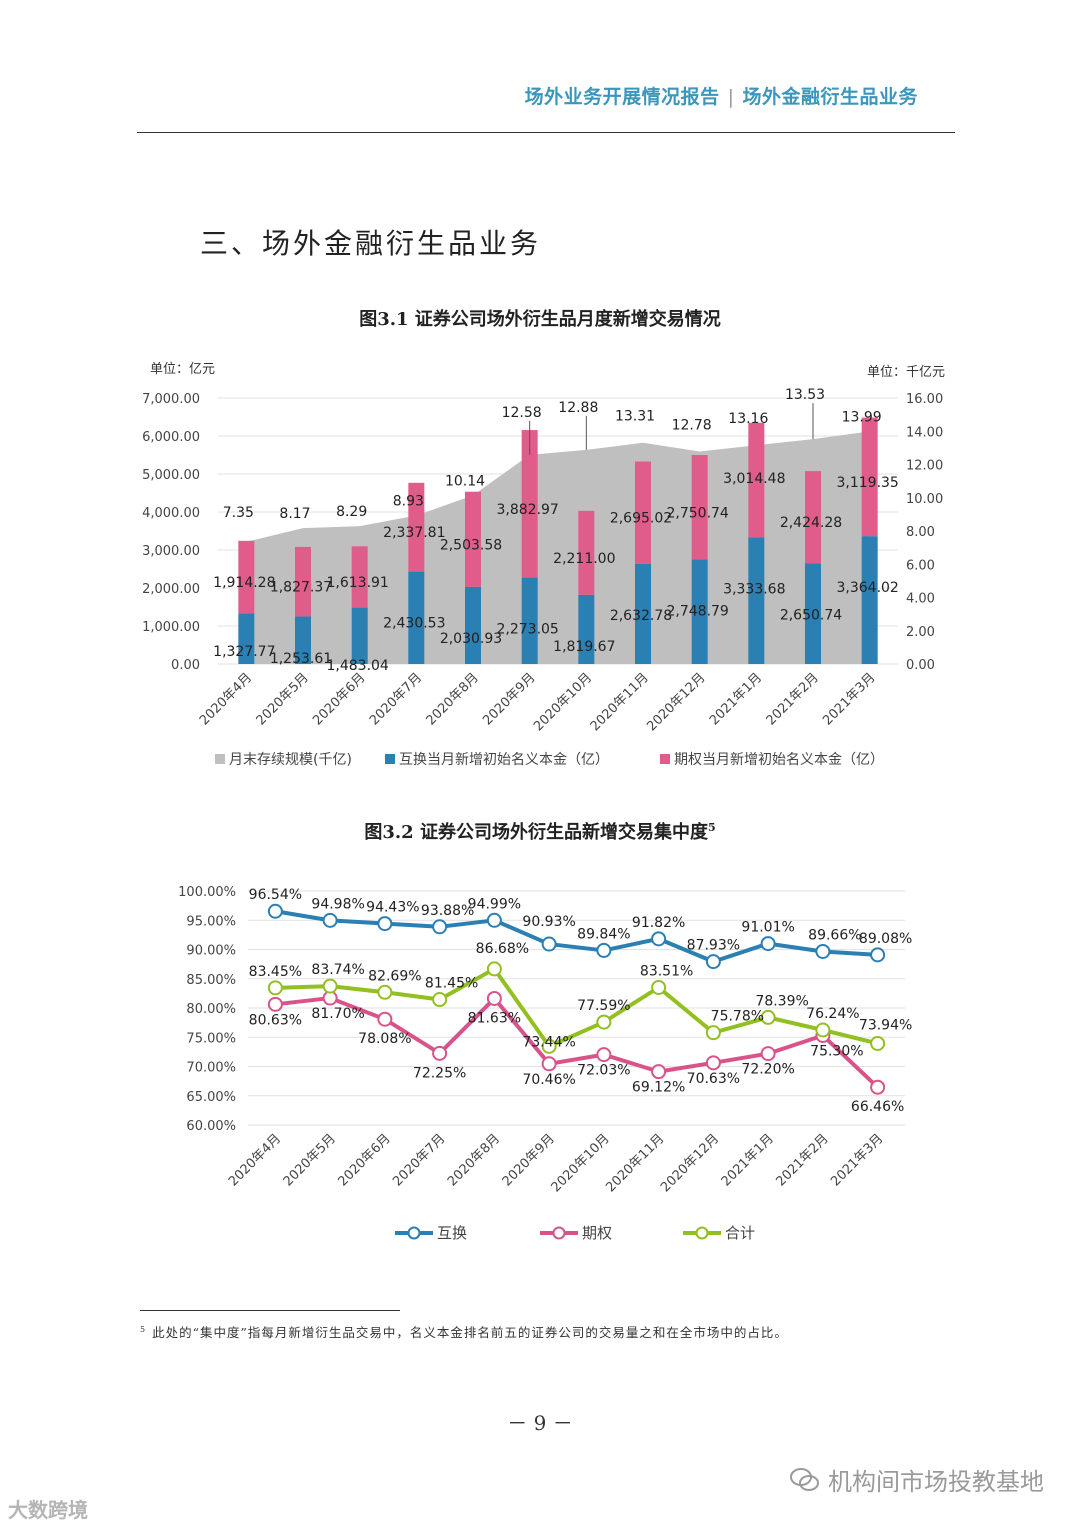 The image size is (1080, 1527). Describe the element at coordinates (536, 832) in the screenshot. I see `figure2-title-text: 图3.2 证券公司场外衍生品新增交易集中度` at that location.